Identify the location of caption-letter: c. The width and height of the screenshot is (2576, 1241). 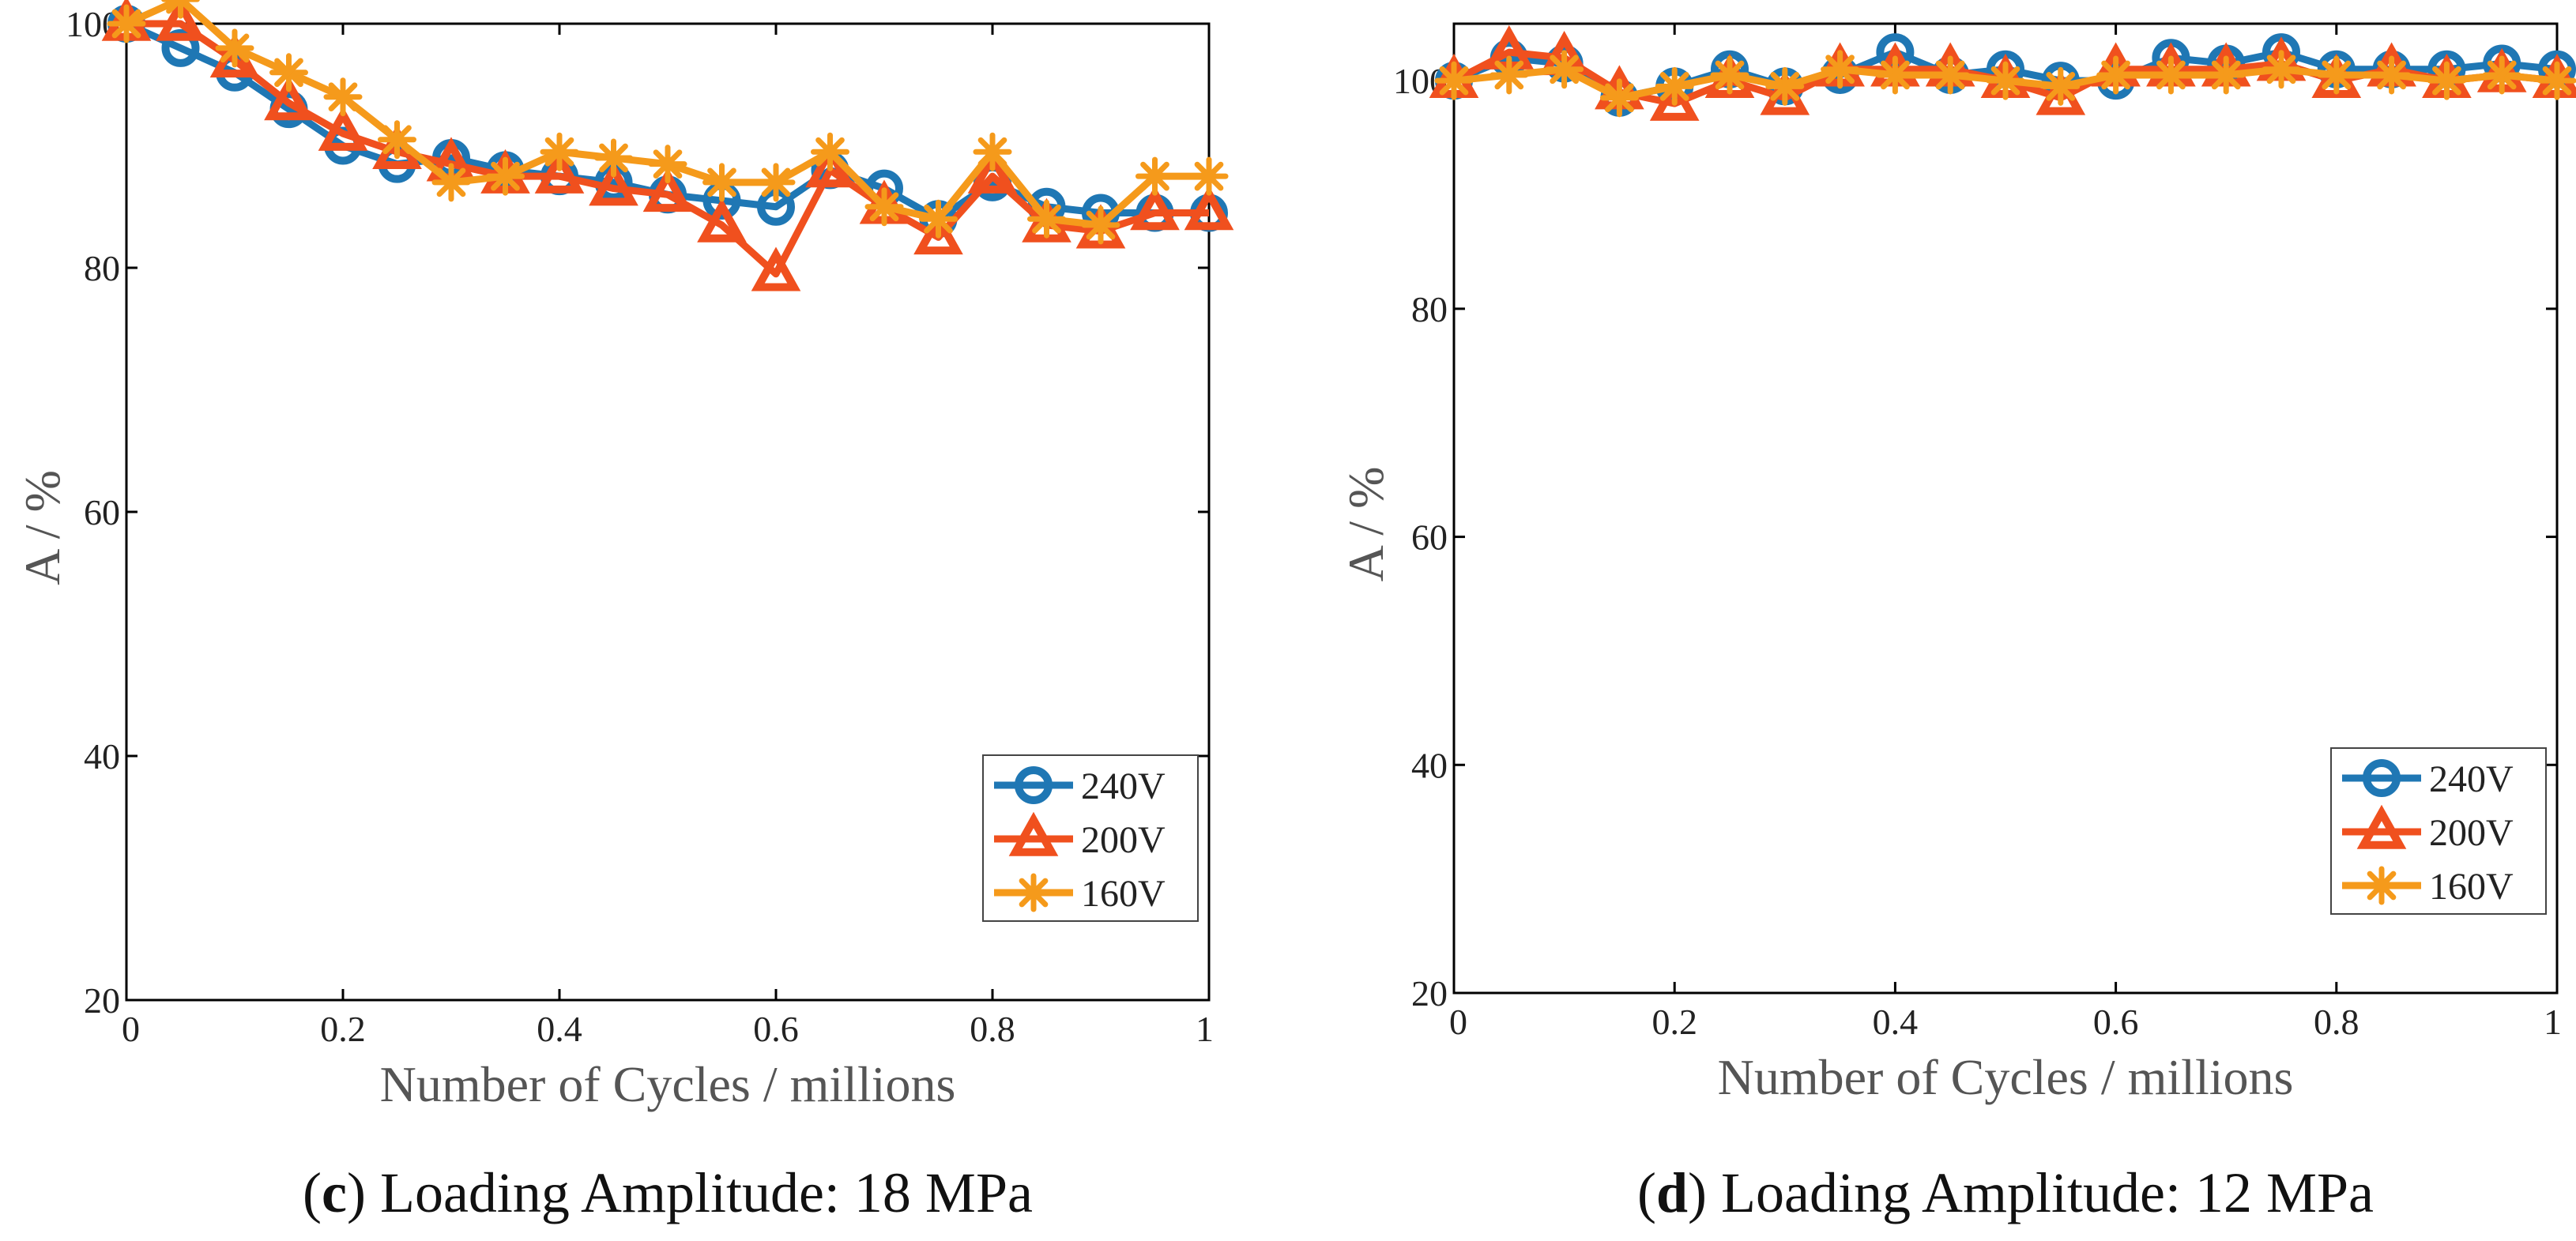
(334, 1192).